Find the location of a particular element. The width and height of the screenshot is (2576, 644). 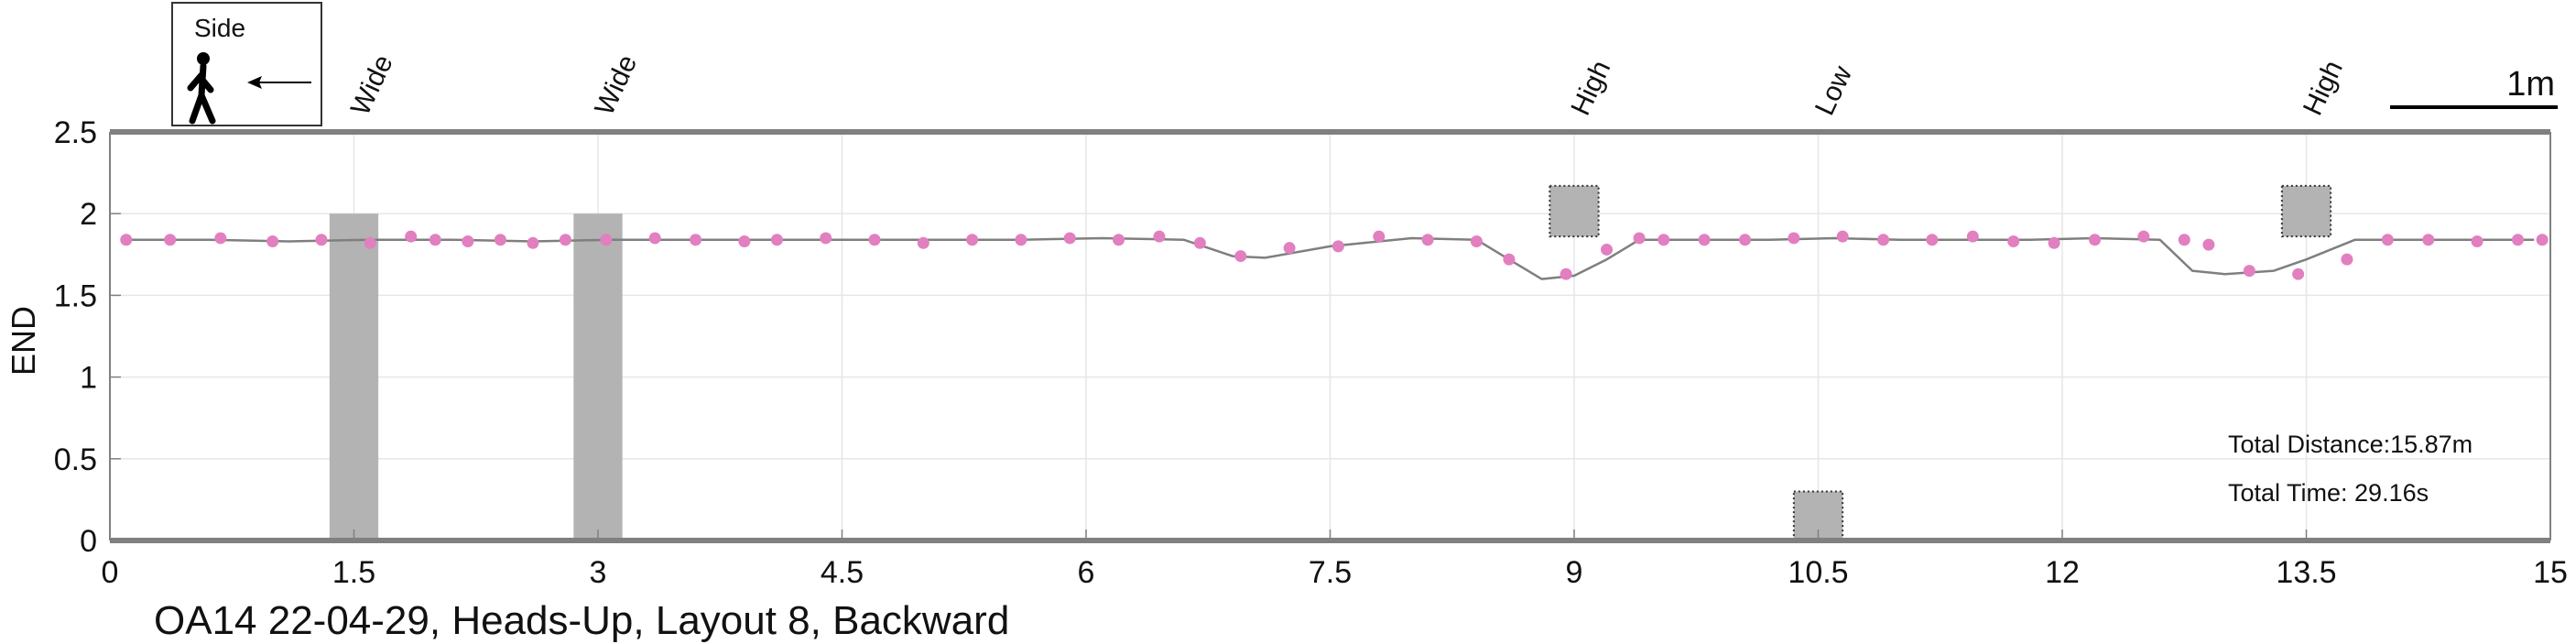

total-distance: Total Distance:15.87m is located at coordinates (2350, 445).